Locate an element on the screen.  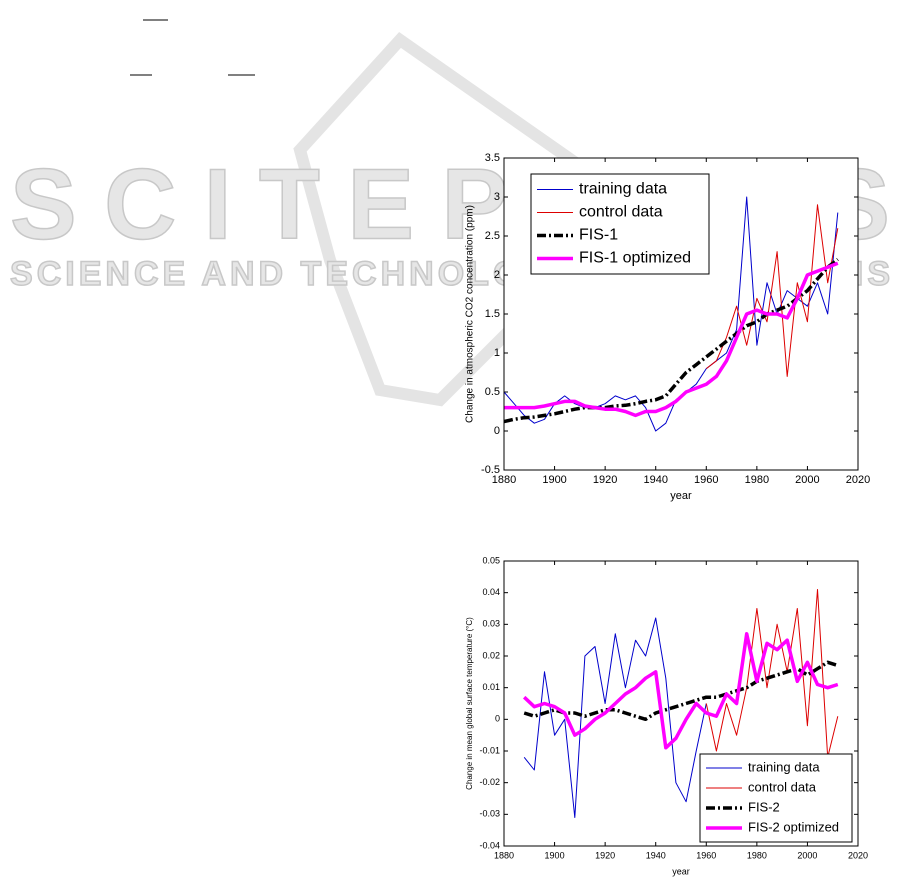
watermark-logo is located at coordinates (450, 219).